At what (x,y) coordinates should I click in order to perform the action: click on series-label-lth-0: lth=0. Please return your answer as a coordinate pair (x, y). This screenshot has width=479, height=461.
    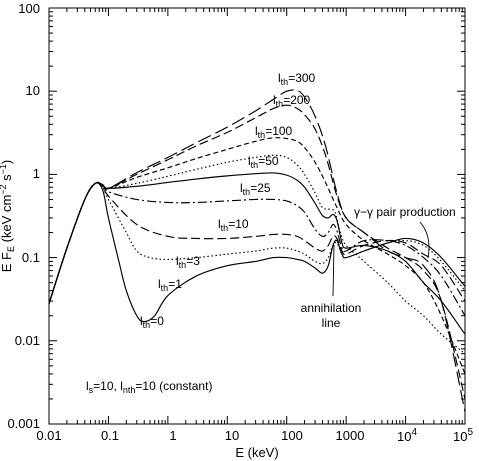
    Looking at the image, I should click on (152, 322).